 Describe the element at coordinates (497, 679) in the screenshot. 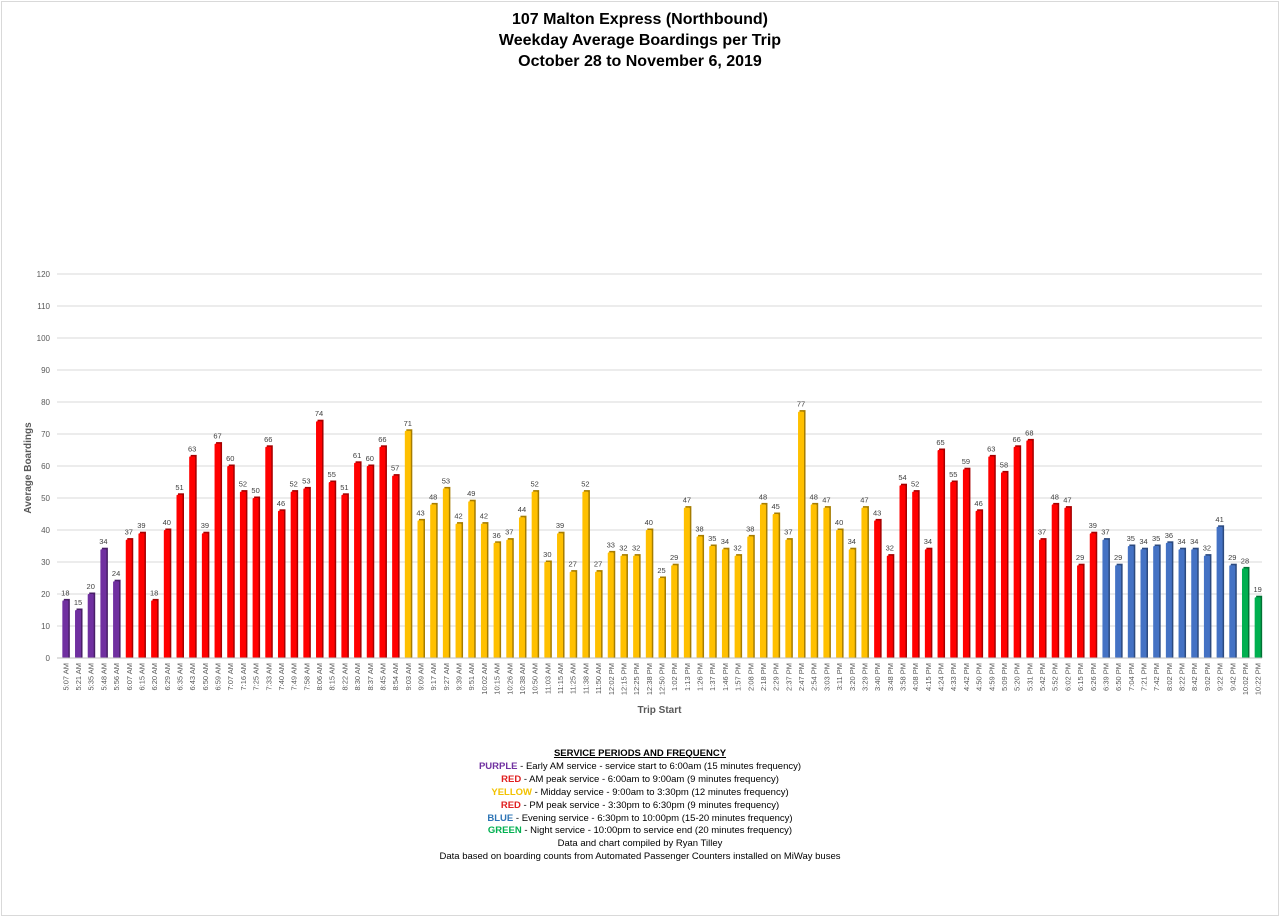

I see `x-tick-label: 10:15 AM` at that location.